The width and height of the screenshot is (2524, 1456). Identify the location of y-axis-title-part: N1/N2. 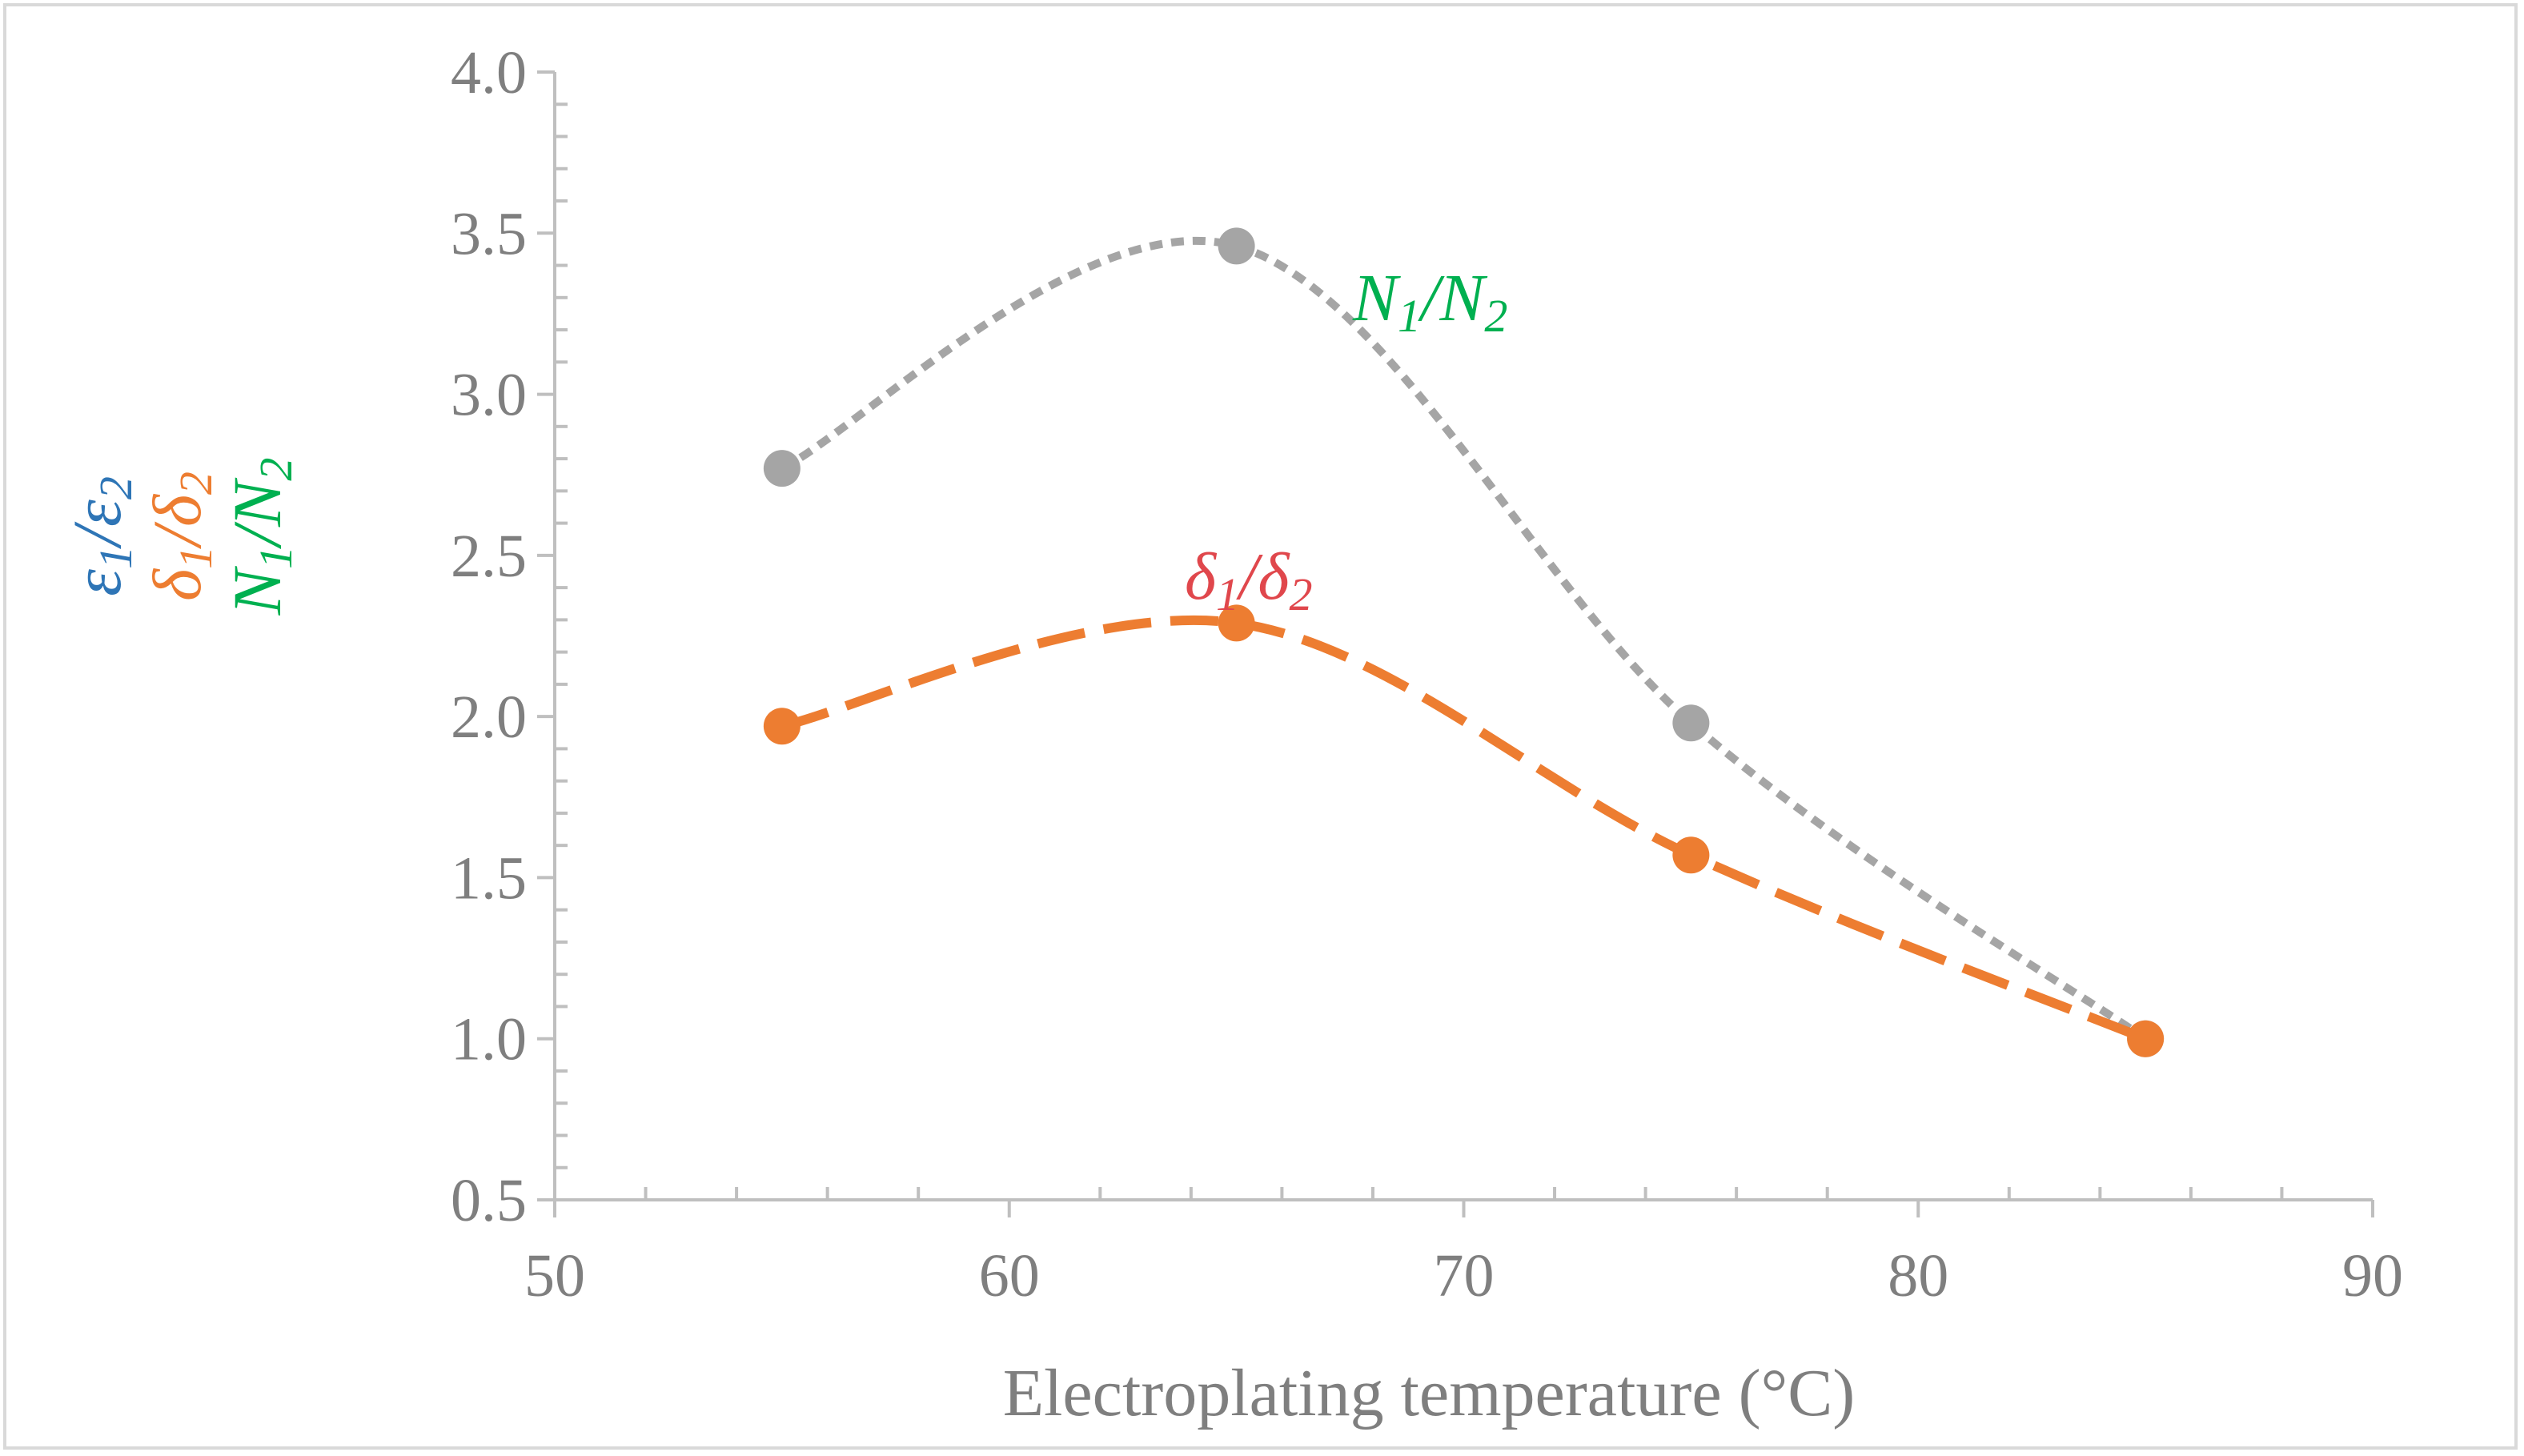
(260, 537).